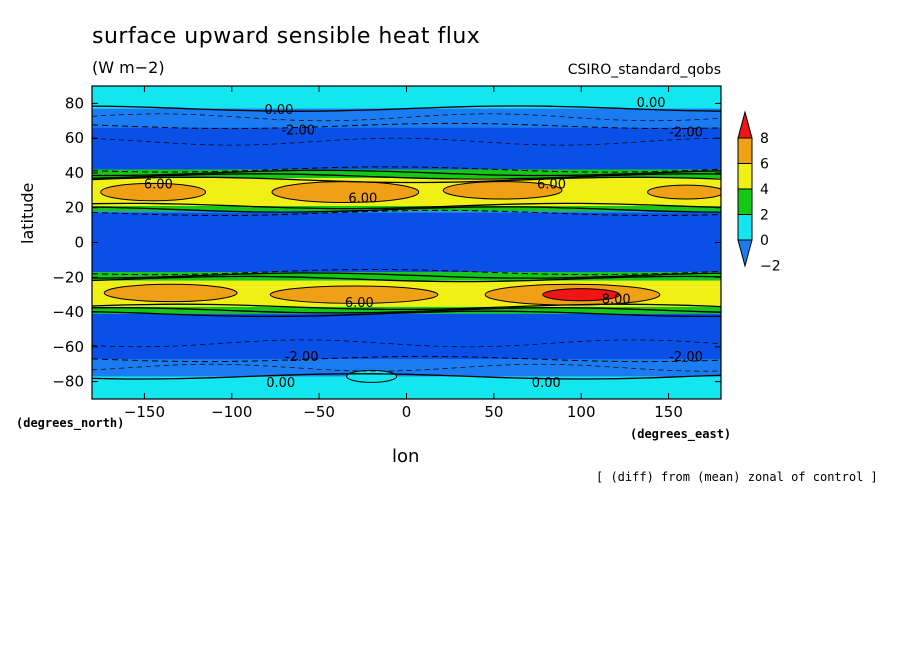 The image size is (904, 654). I want to click on chart-title: surface upward sensible heat flux, so click(286, 36).